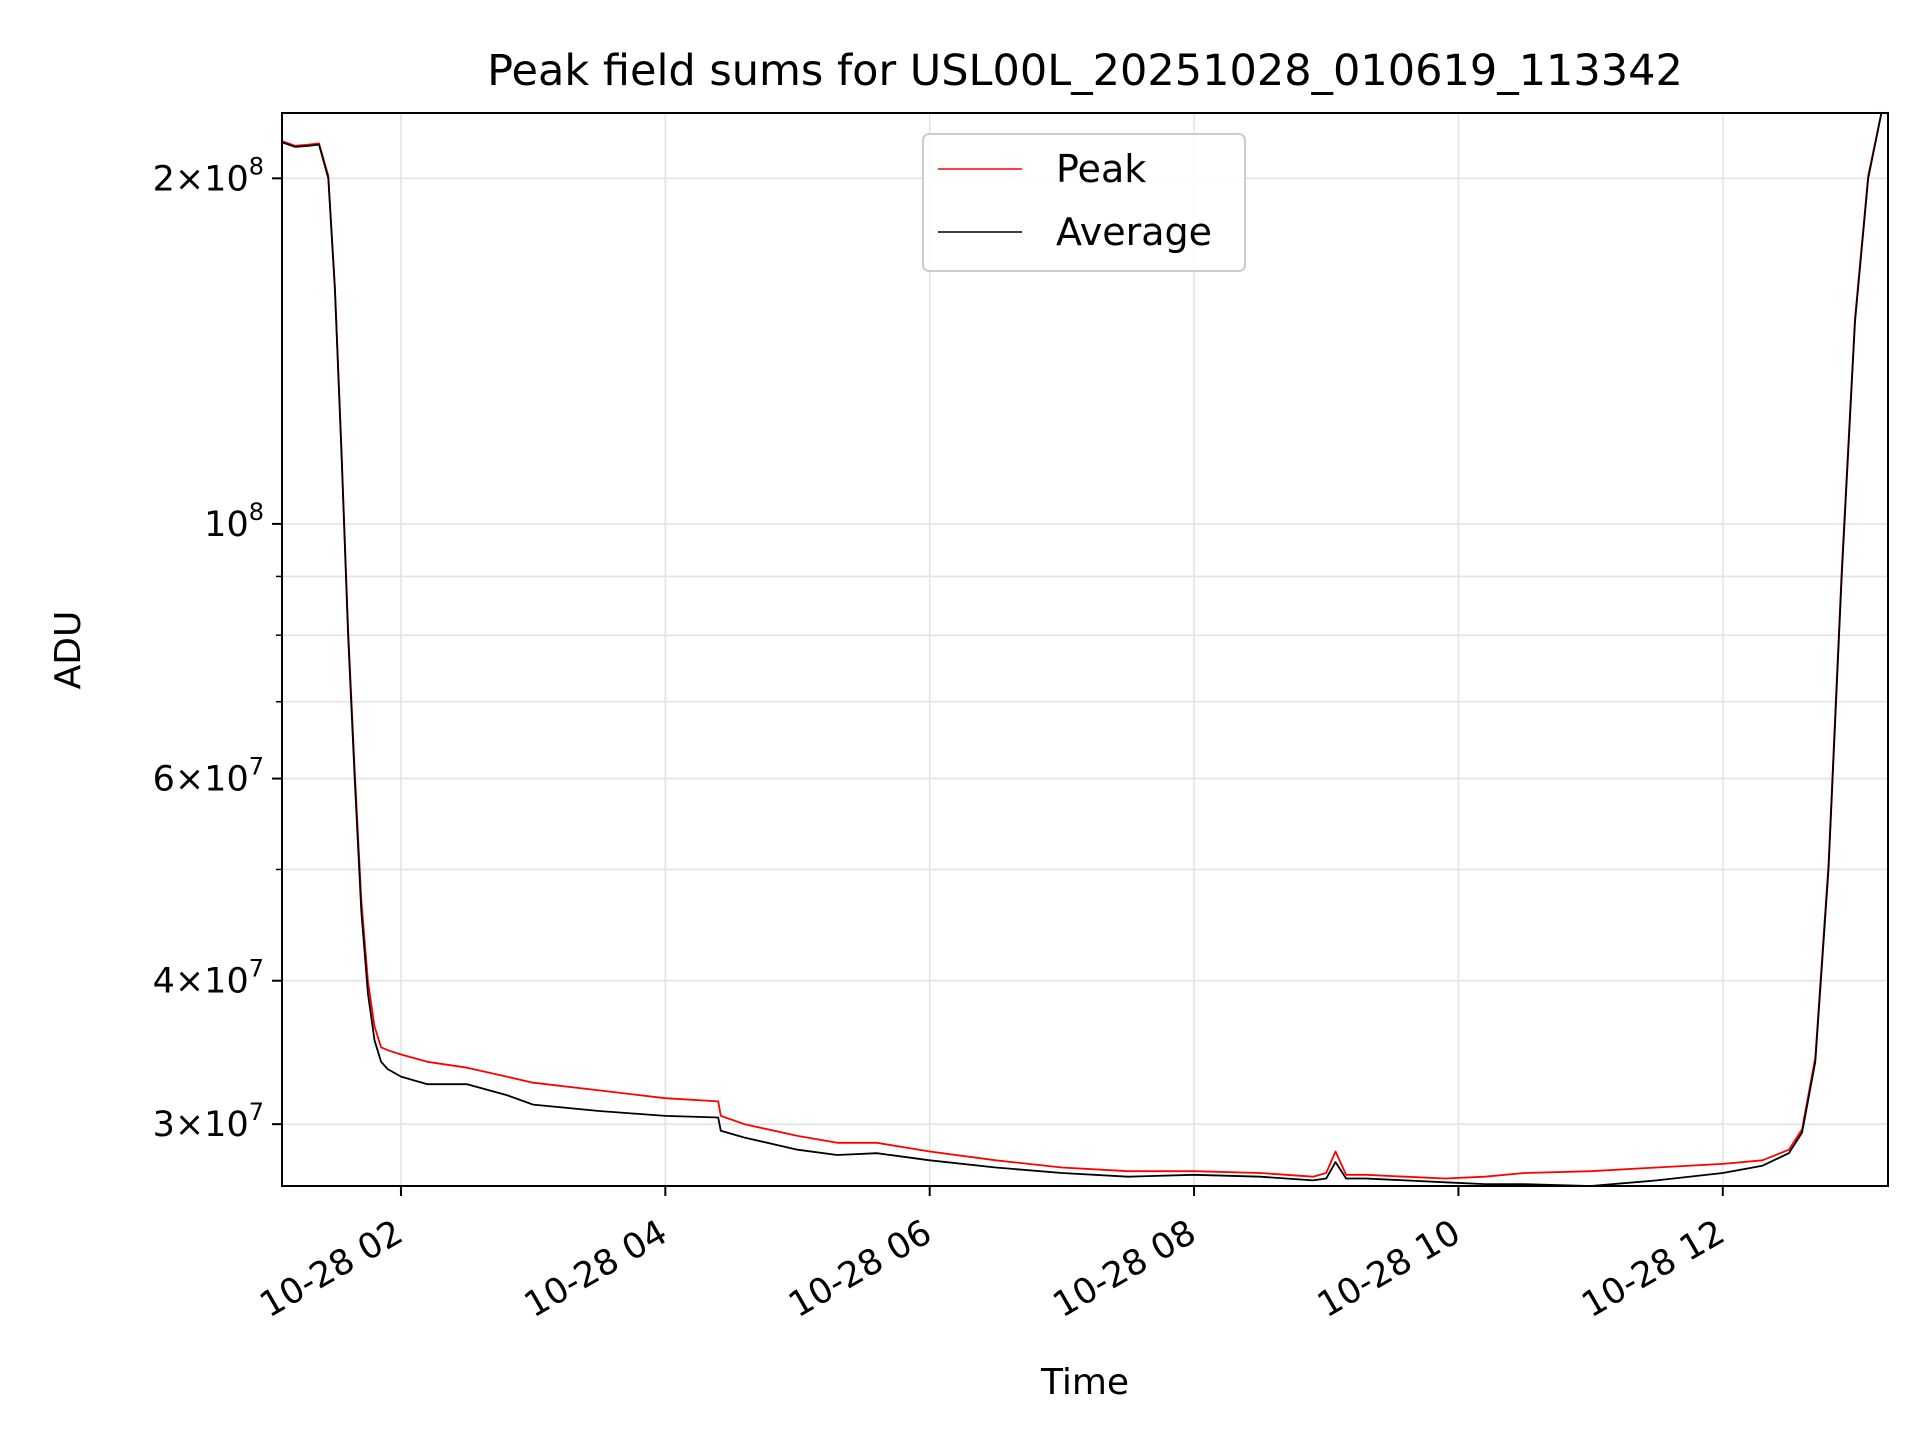 The width and height of the screenshot is (1920, 1440). I want to click on y-tick-label: 3×107, so click(208, 1121).